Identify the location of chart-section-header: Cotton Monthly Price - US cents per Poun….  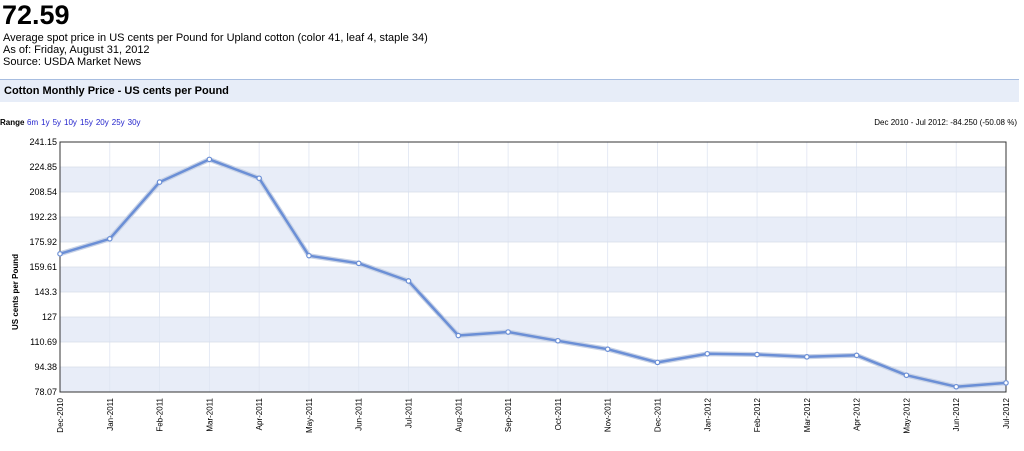
(509, 90).